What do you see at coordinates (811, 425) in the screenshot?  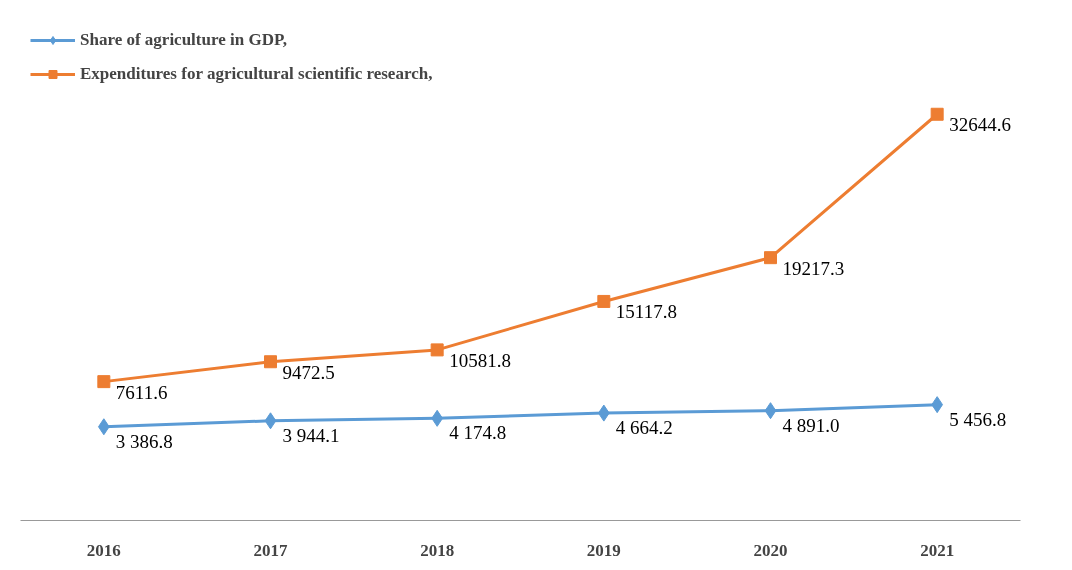 I see `data-label: 4 891.0` at bounding box center [811, 425].